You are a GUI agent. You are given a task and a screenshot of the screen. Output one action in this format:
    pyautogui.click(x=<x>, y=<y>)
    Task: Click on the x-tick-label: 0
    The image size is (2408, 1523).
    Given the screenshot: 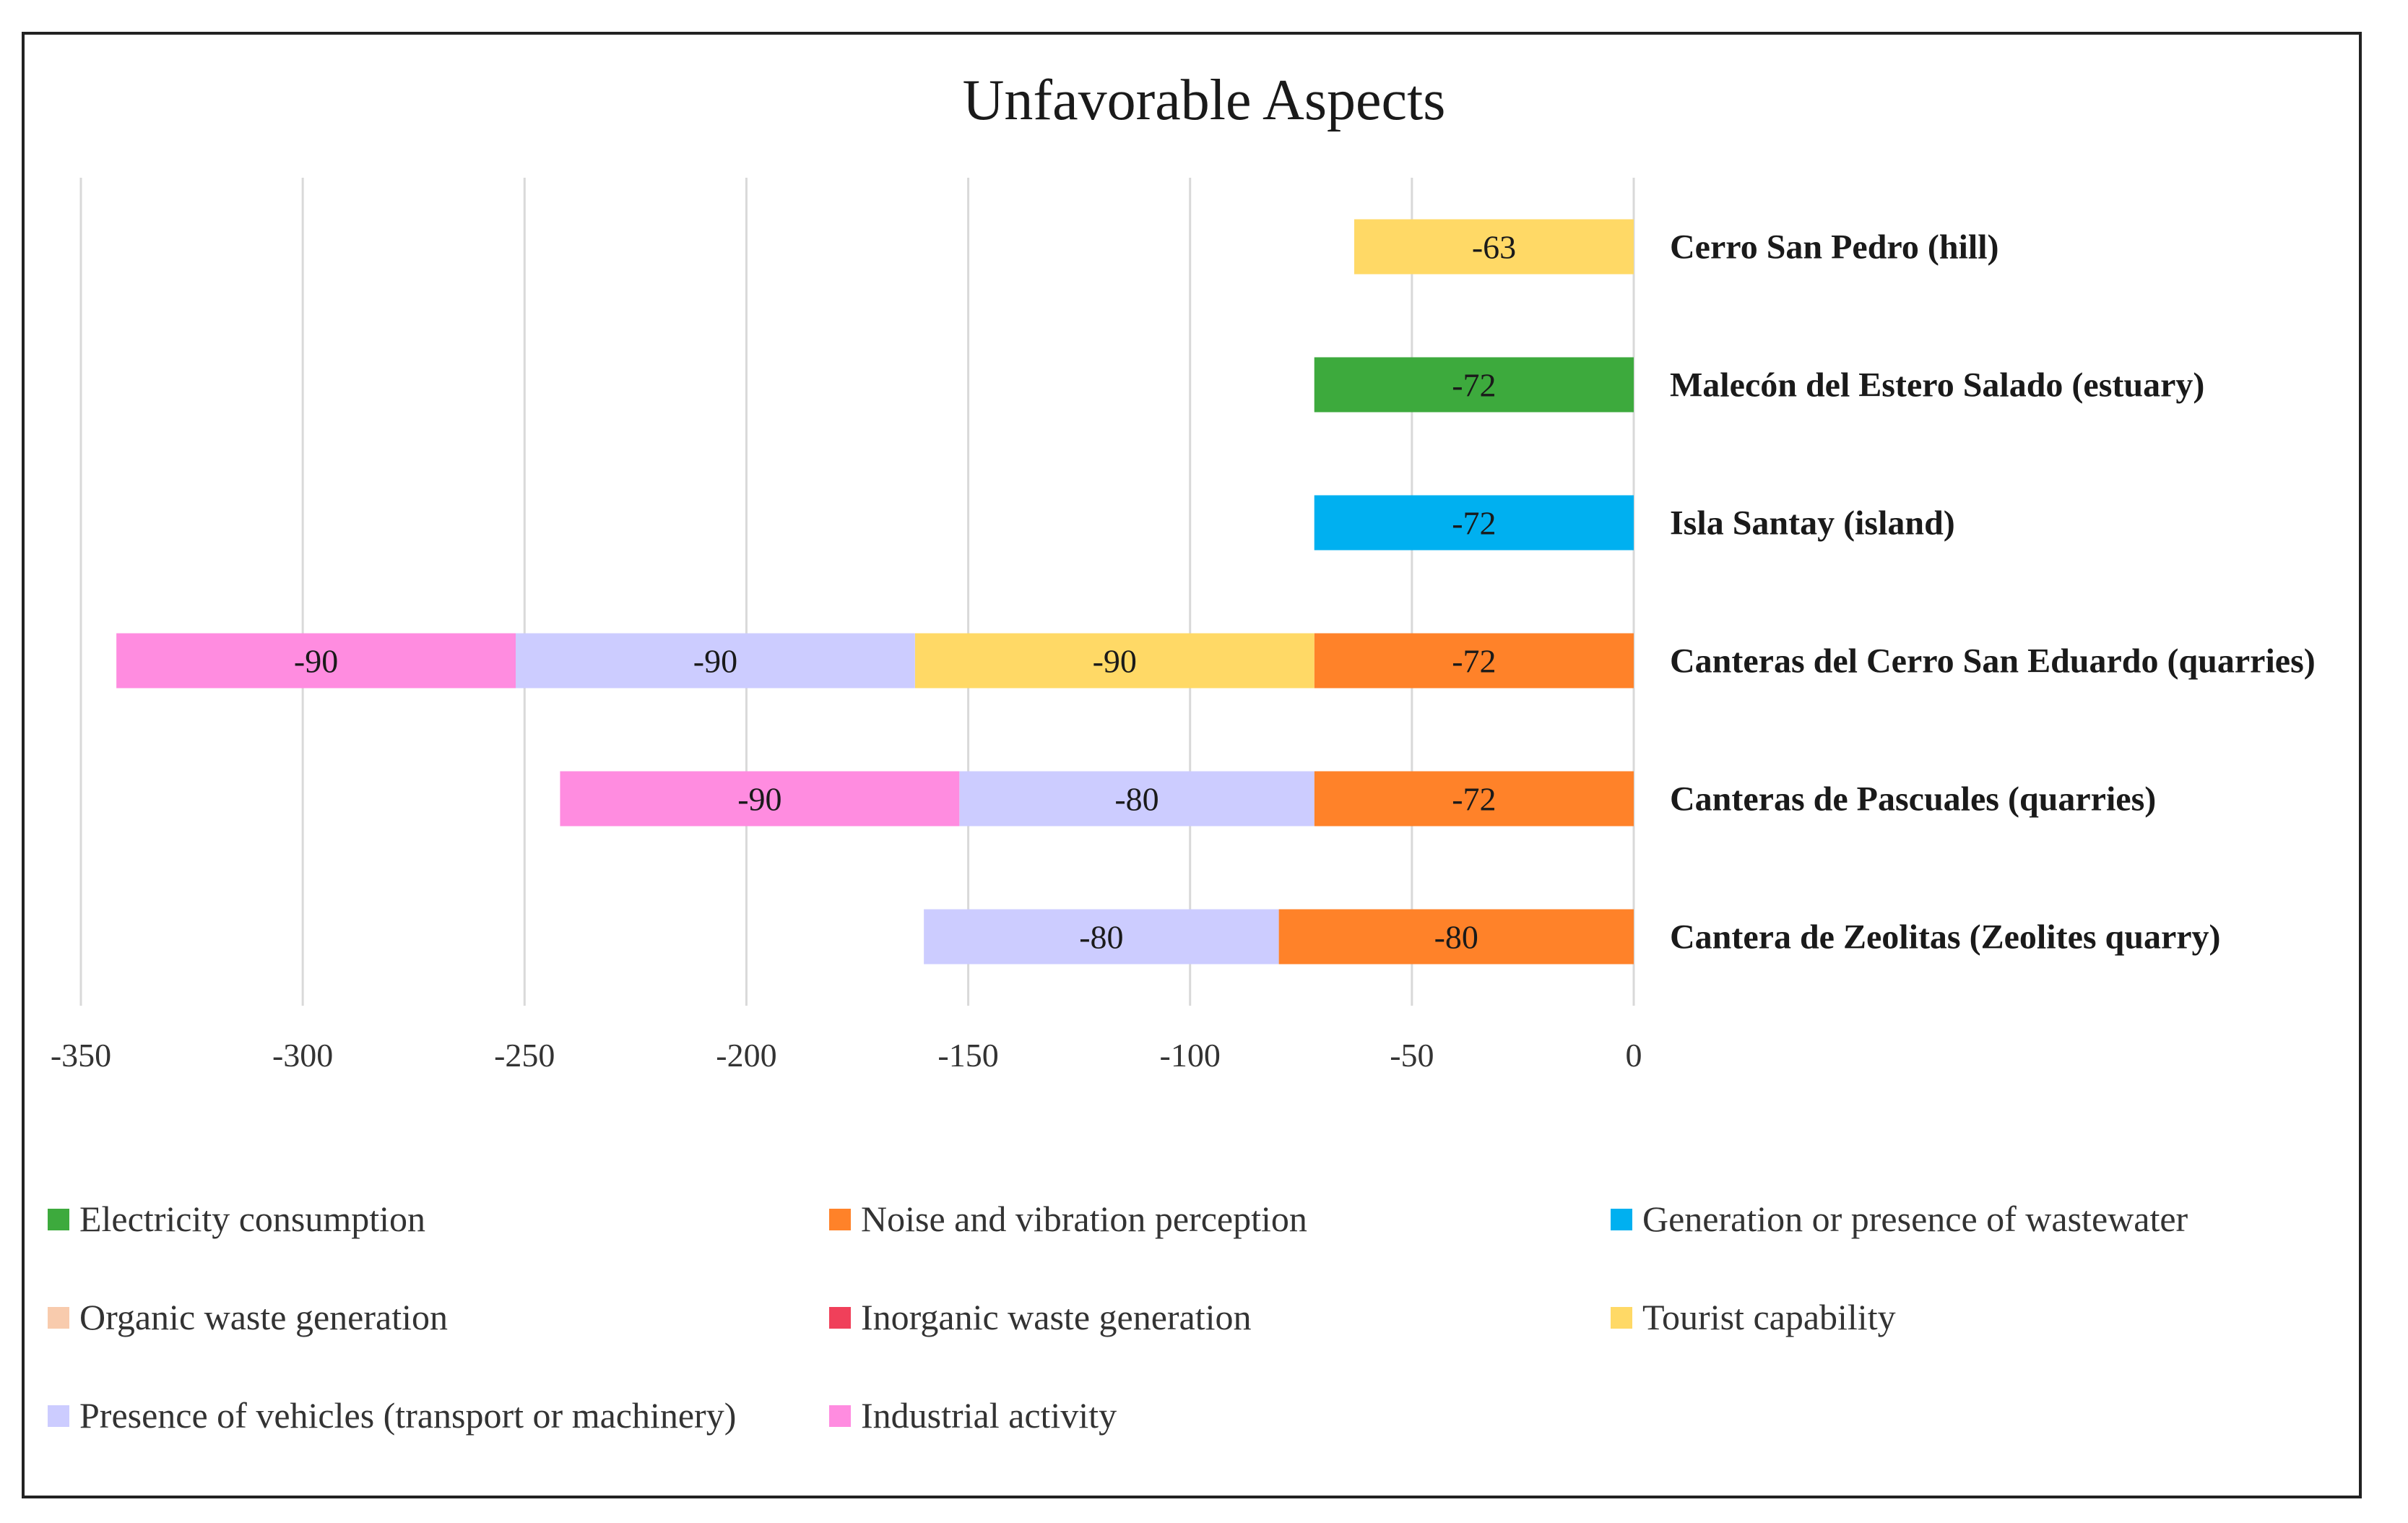 What is the action you would take?
    pyautogui.click(x=1634, y=1055)
    